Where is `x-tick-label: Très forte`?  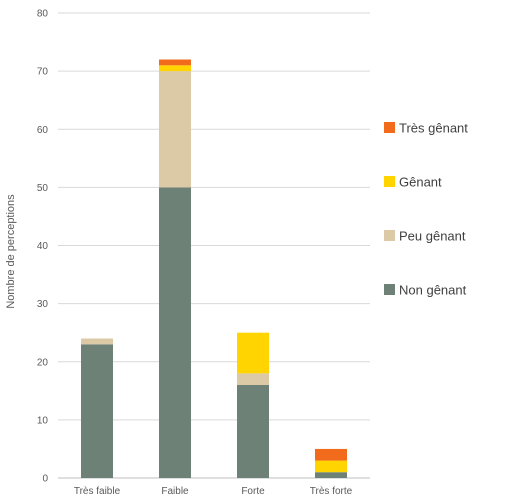
x-tick-label: Très forte is located at coordinates (331, 491).